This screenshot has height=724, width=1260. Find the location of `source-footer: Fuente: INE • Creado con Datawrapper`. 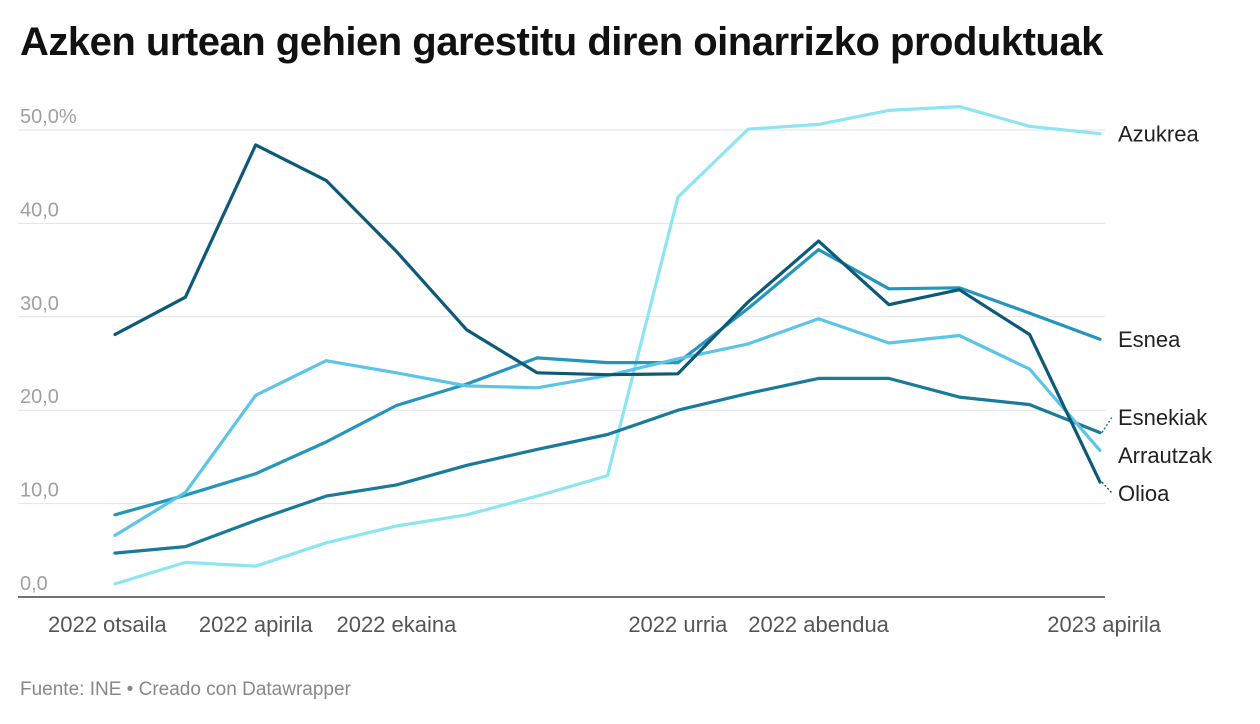

source-footer: Fuente: INE • Creado con Datawrapper is located at coordinates (185, 689).